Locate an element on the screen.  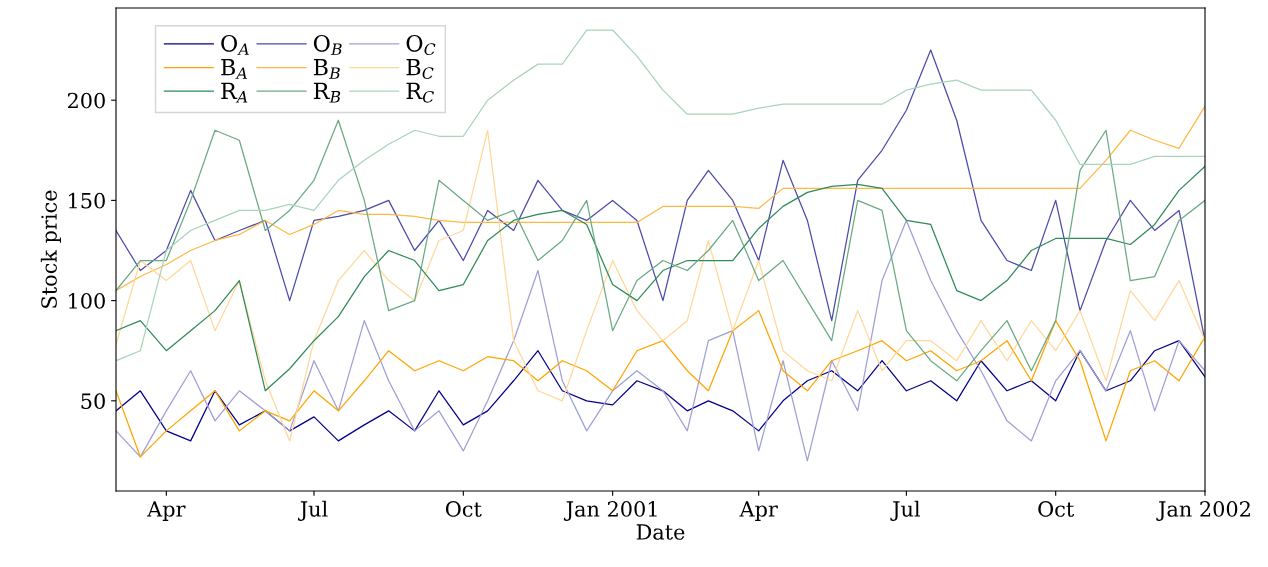
y-tick-label: 100 is located at coordinates (87, 301).